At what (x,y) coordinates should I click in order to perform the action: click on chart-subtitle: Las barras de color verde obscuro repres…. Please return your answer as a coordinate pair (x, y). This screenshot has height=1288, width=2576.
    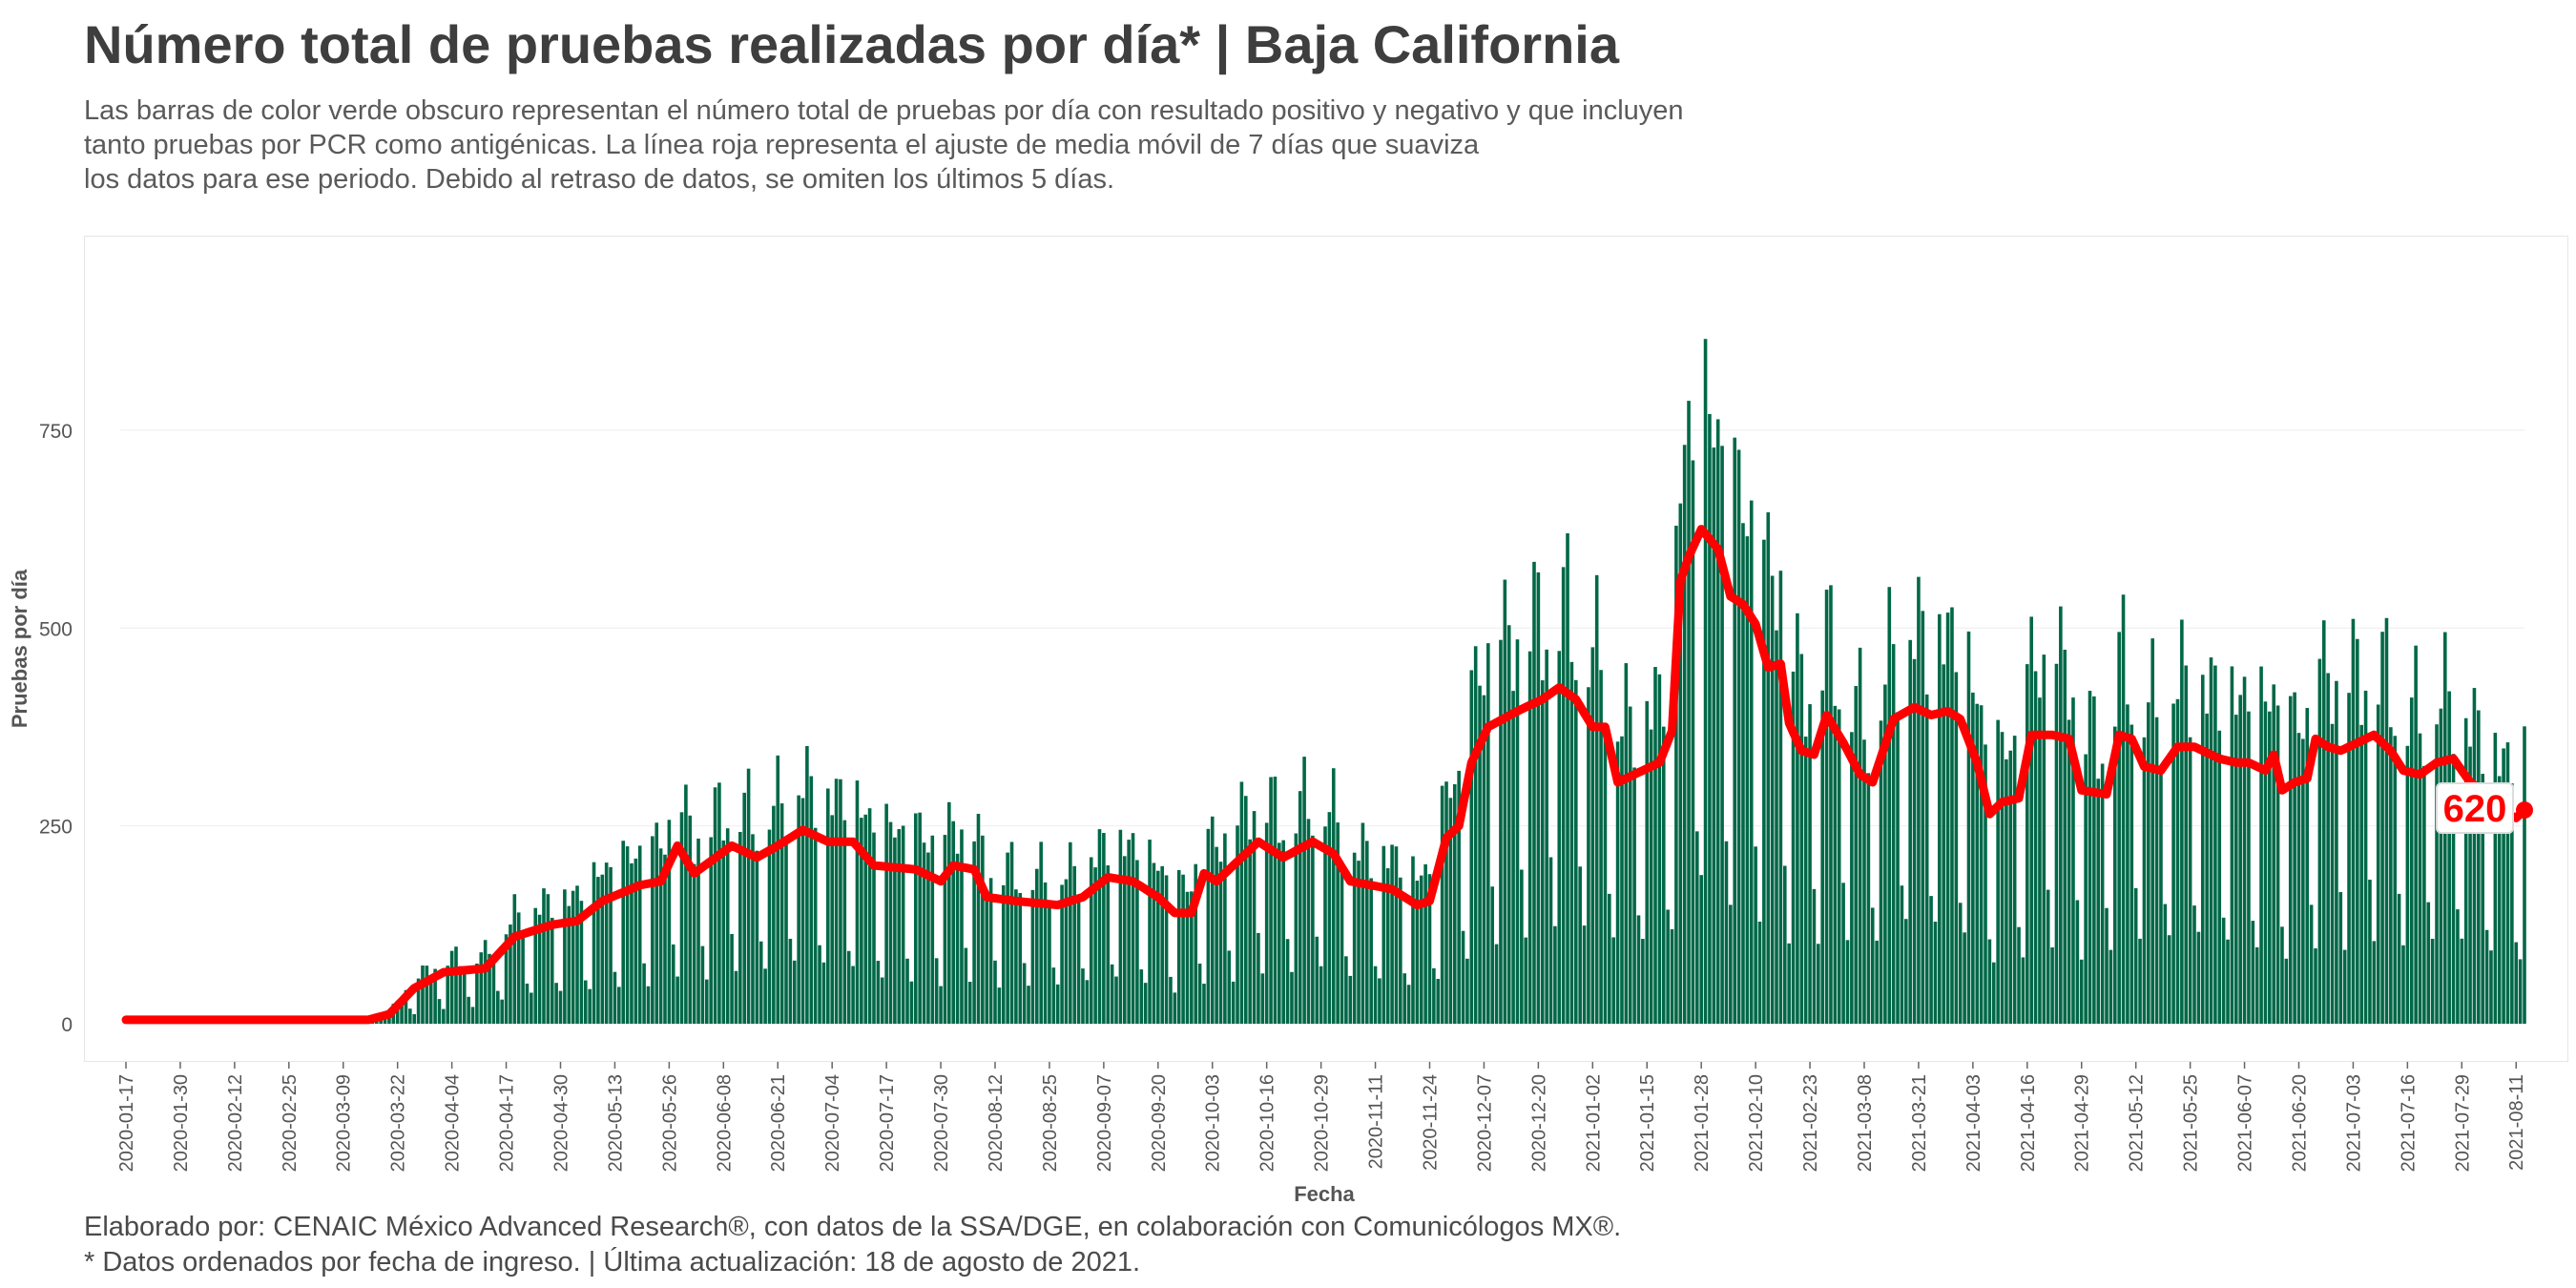
    Looking at the image, I should click on (884, 145).